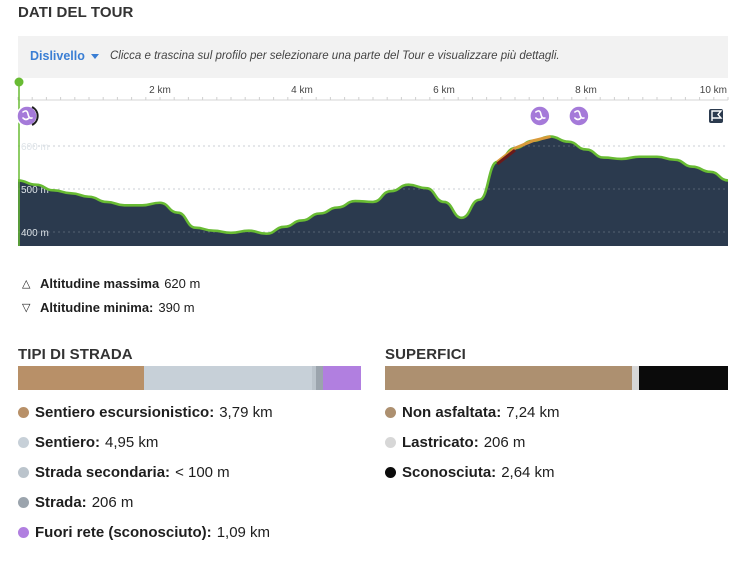  I want to click on finish-flag-icon, so click(716, 116).